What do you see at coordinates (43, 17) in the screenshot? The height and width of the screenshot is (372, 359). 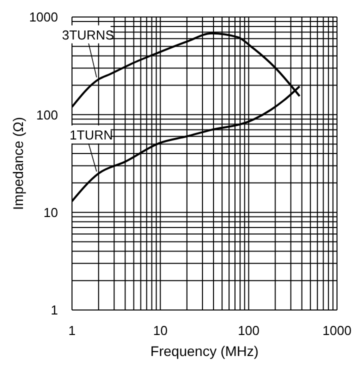 I see `y-tick-label: 1000` at bounding box center [43, 17].